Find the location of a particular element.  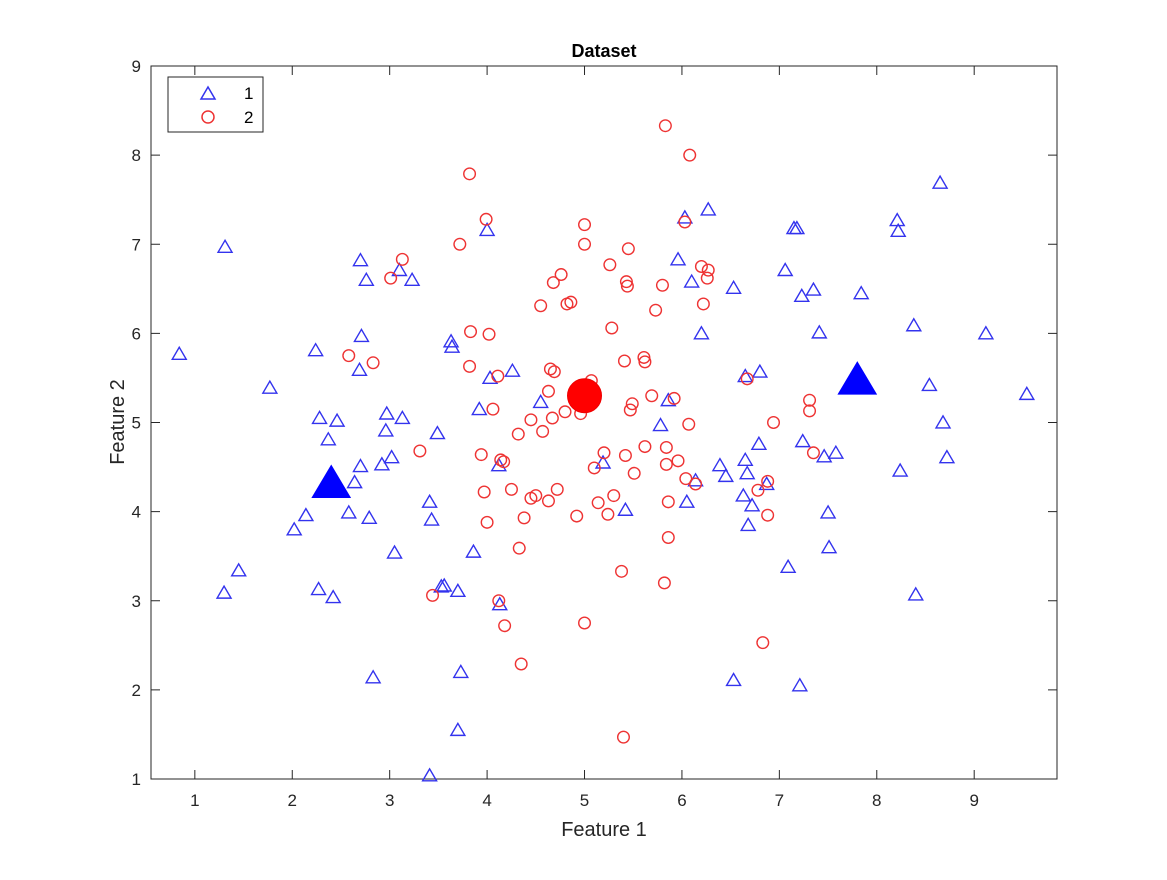

legend-triangle-marker is located at coordinates (208, 92).